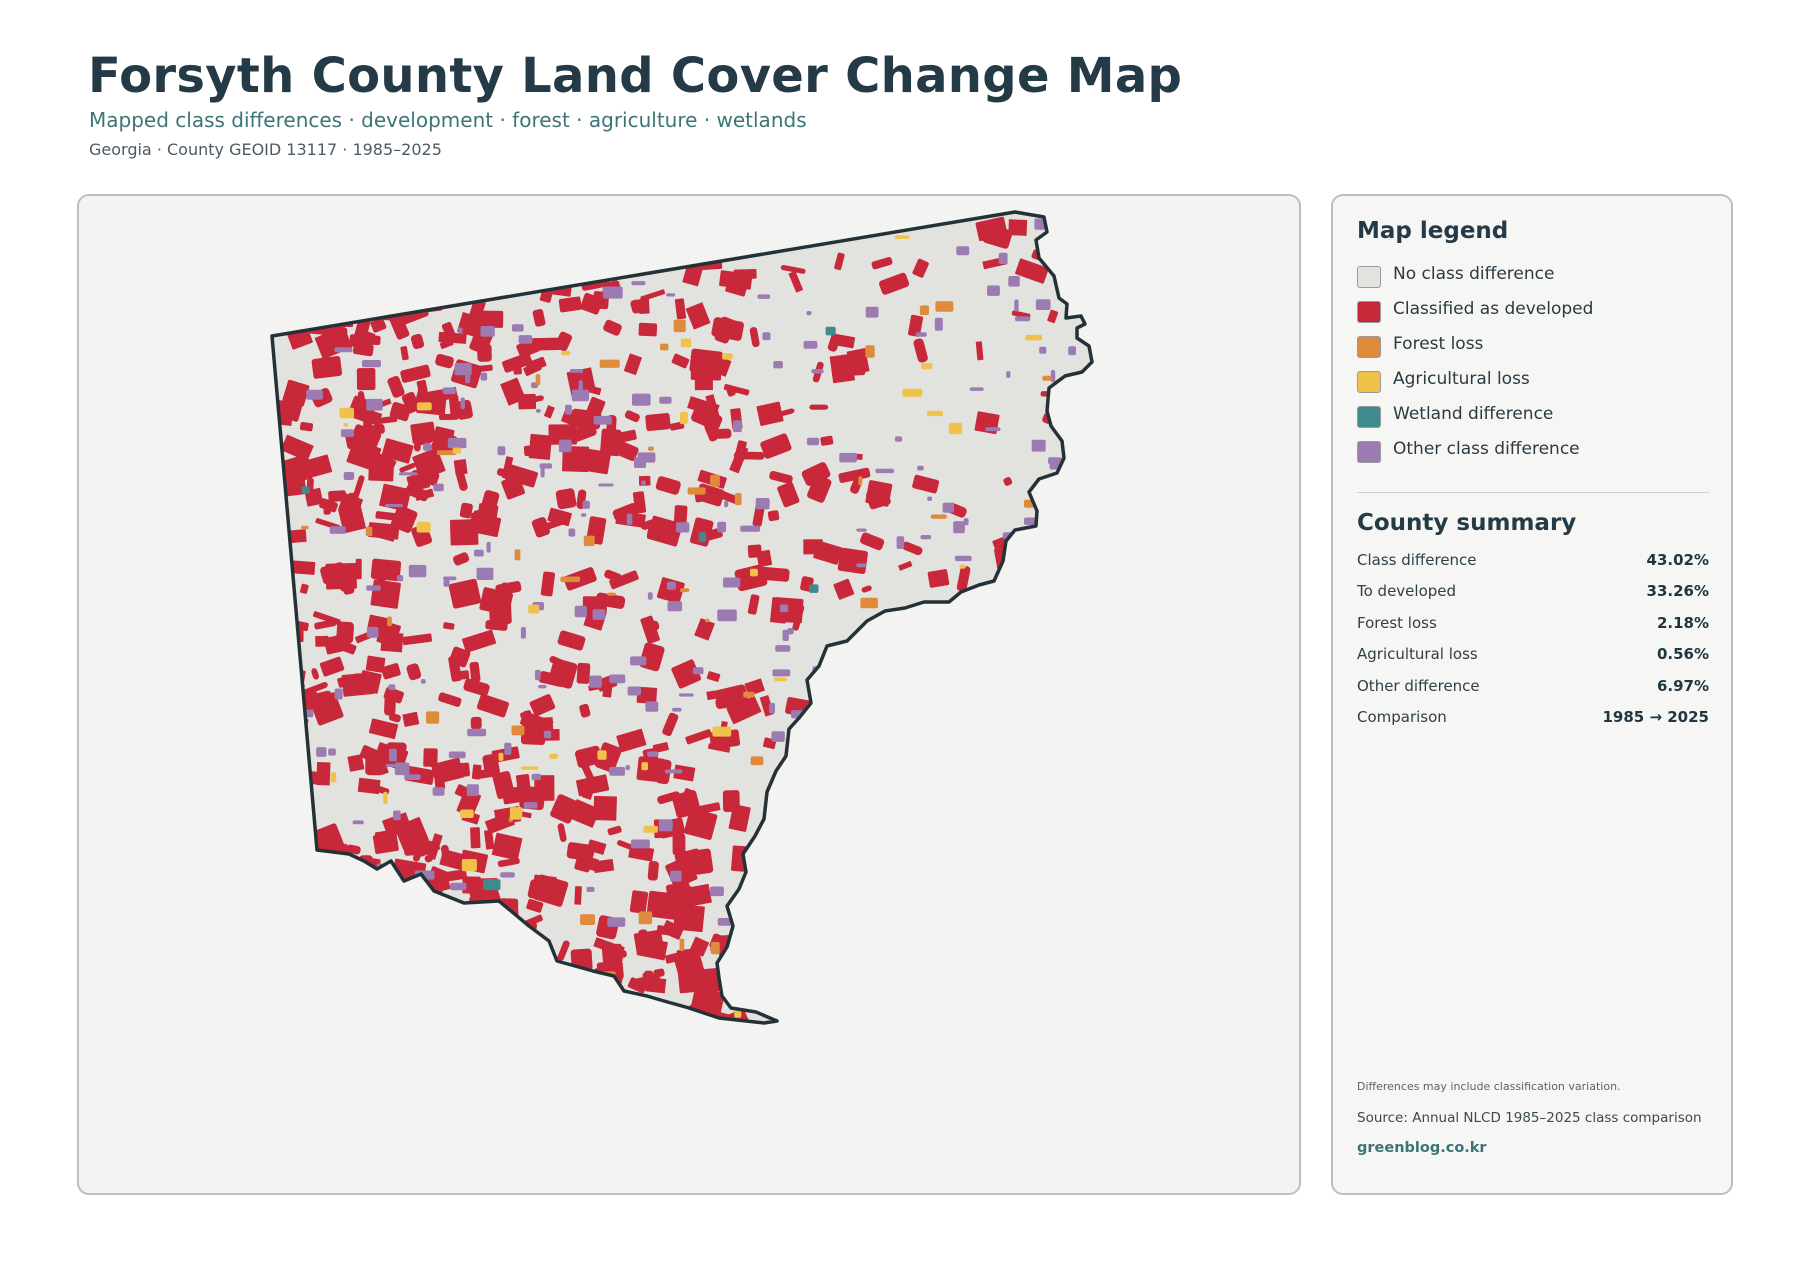 Image resolution: width=1800 pixels, height=1273 pixels. I want to click on site-link: greenblog.co.kr, so click(1422, 1148).